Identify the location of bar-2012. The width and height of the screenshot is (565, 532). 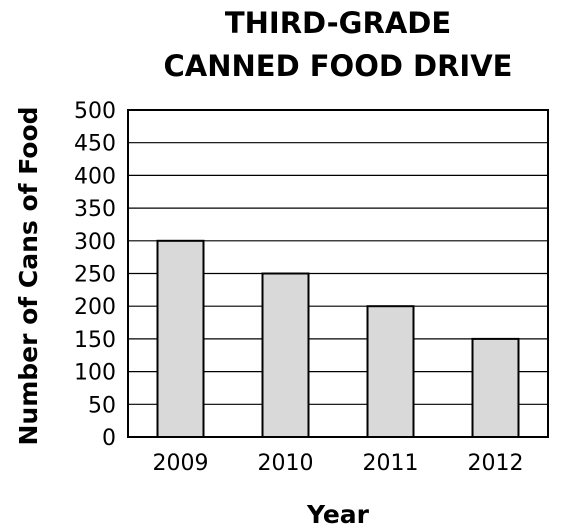
(495, 387).